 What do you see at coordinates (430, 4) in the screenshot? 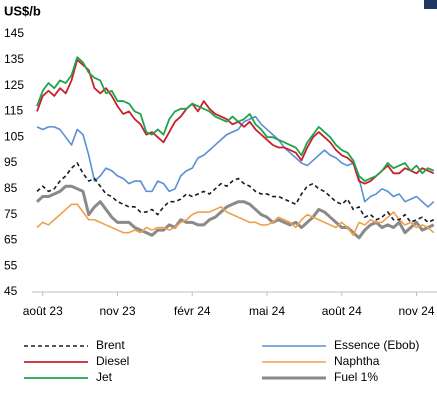
I see `corner-mark` at bounding box center [430, 4].